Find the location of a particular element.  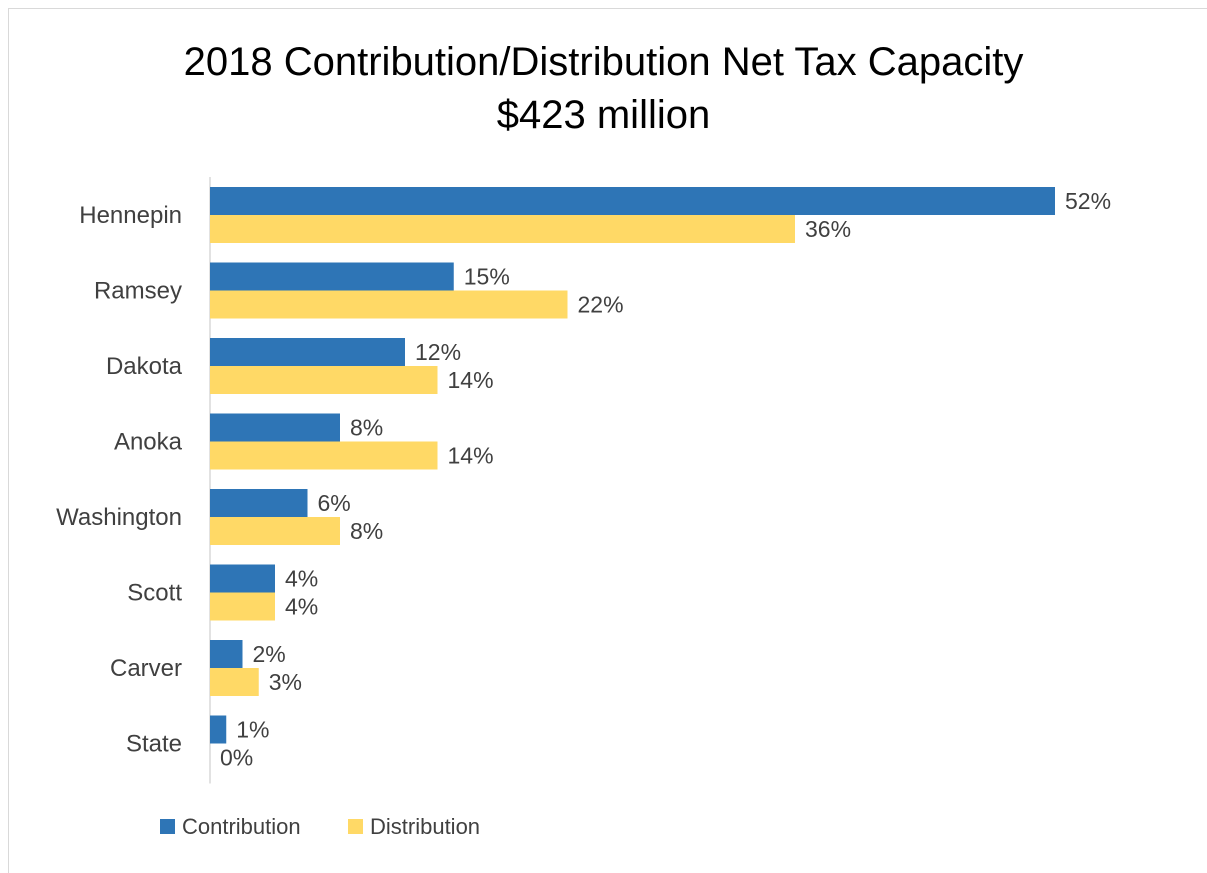

data-label-contribution: 4% is located at coordinates (301, 579).